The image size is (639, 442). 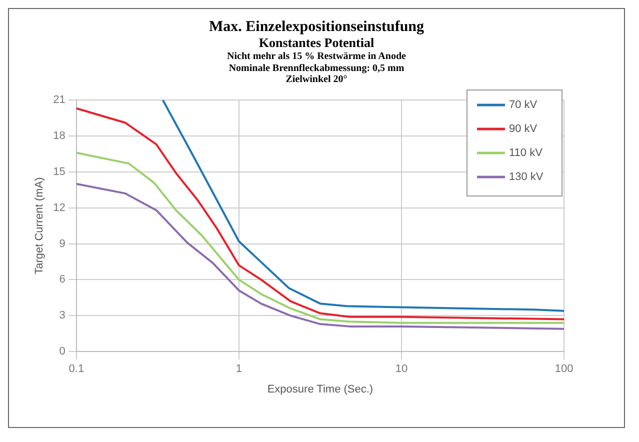 I want to click on chart-subtitle: Konstantes Potential, so click(x=317, y=43).